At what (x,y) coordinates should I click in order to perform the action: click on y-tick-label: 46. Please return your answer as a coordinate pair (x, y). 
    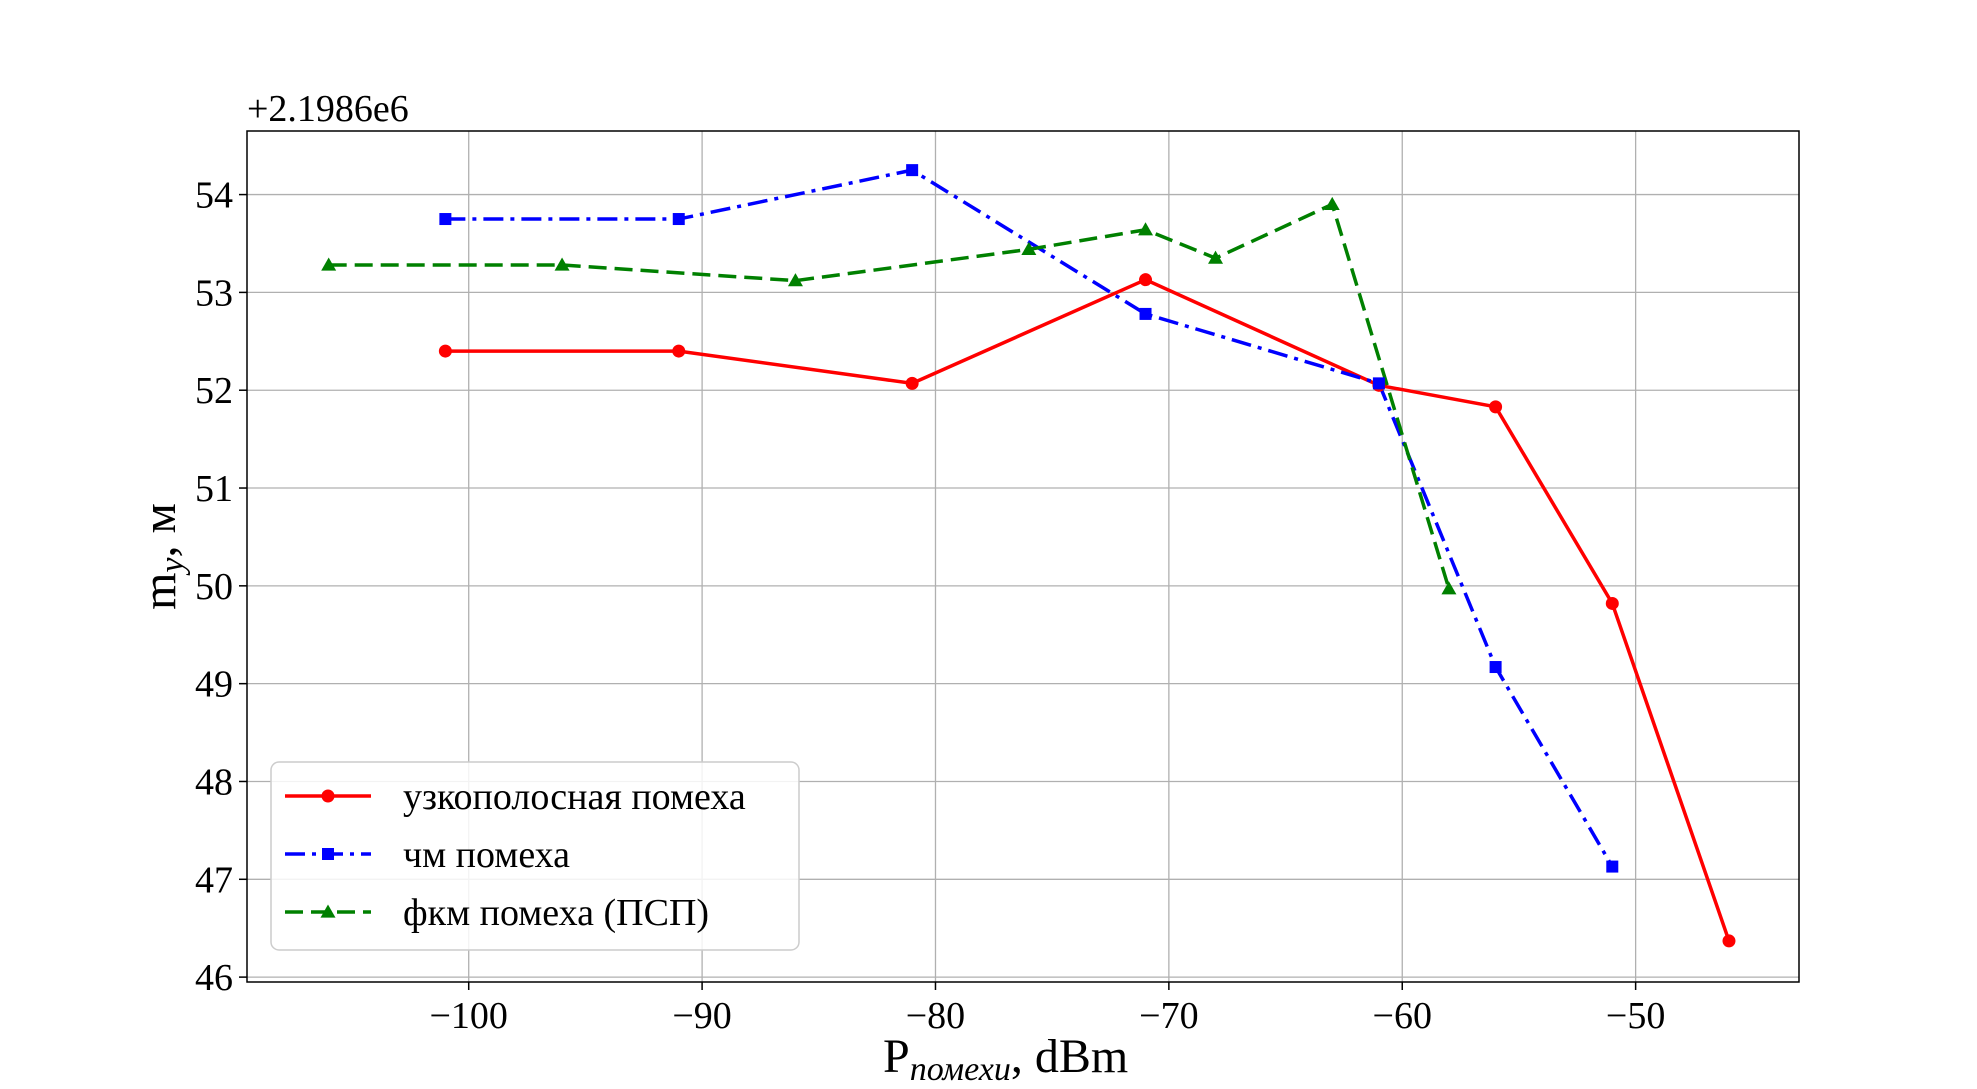
    Looking at the image, I should click on (214, 978).